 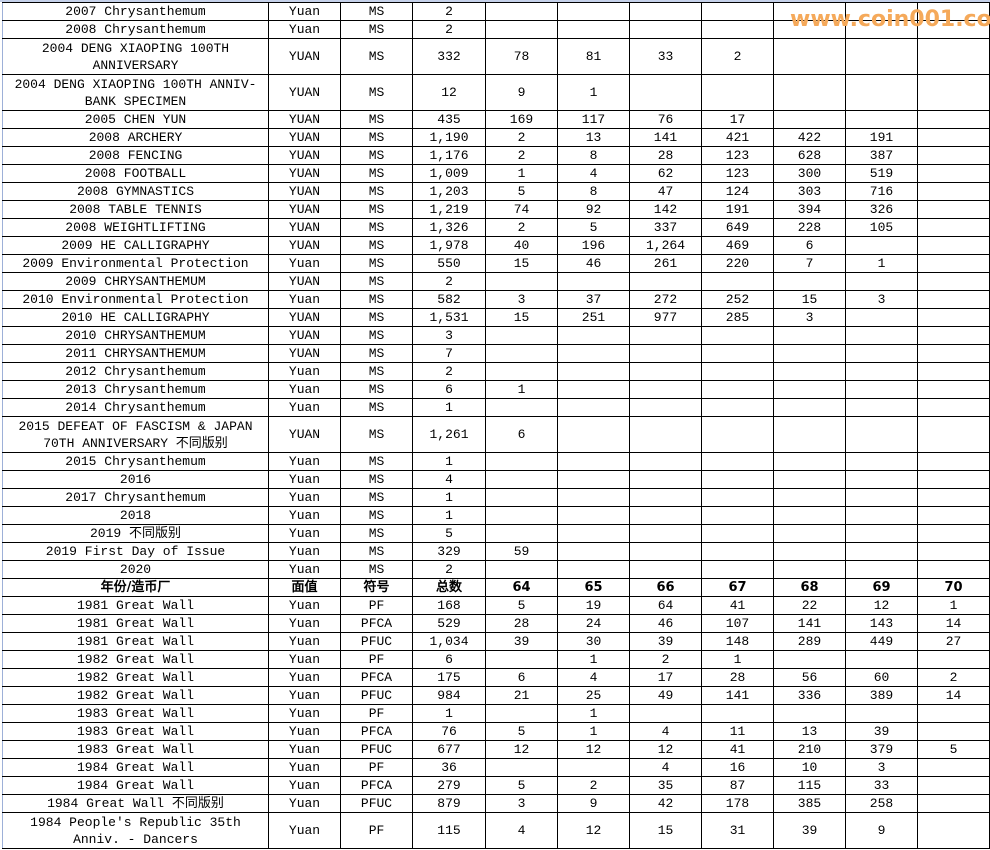 I want to click on cell-g65: 25, so click(x=593, y=695).